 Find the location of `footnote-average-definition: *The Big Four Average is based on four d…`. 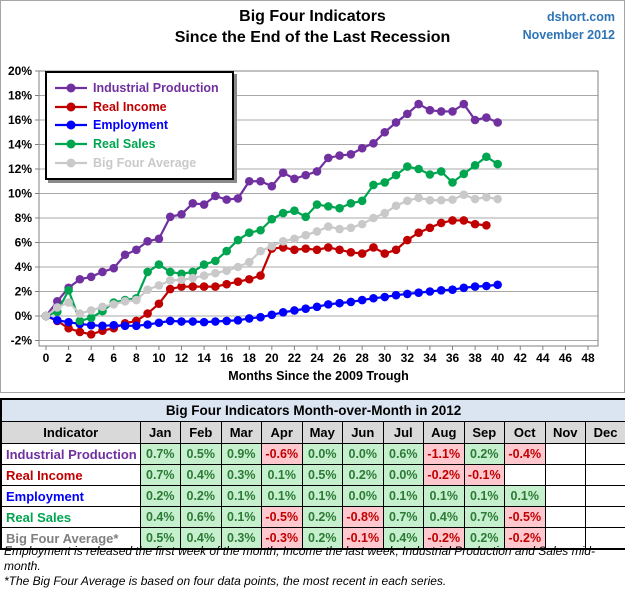

footnote-average-definition: *The Big Four Average is based on four d… is located at coordinates (314, 581).